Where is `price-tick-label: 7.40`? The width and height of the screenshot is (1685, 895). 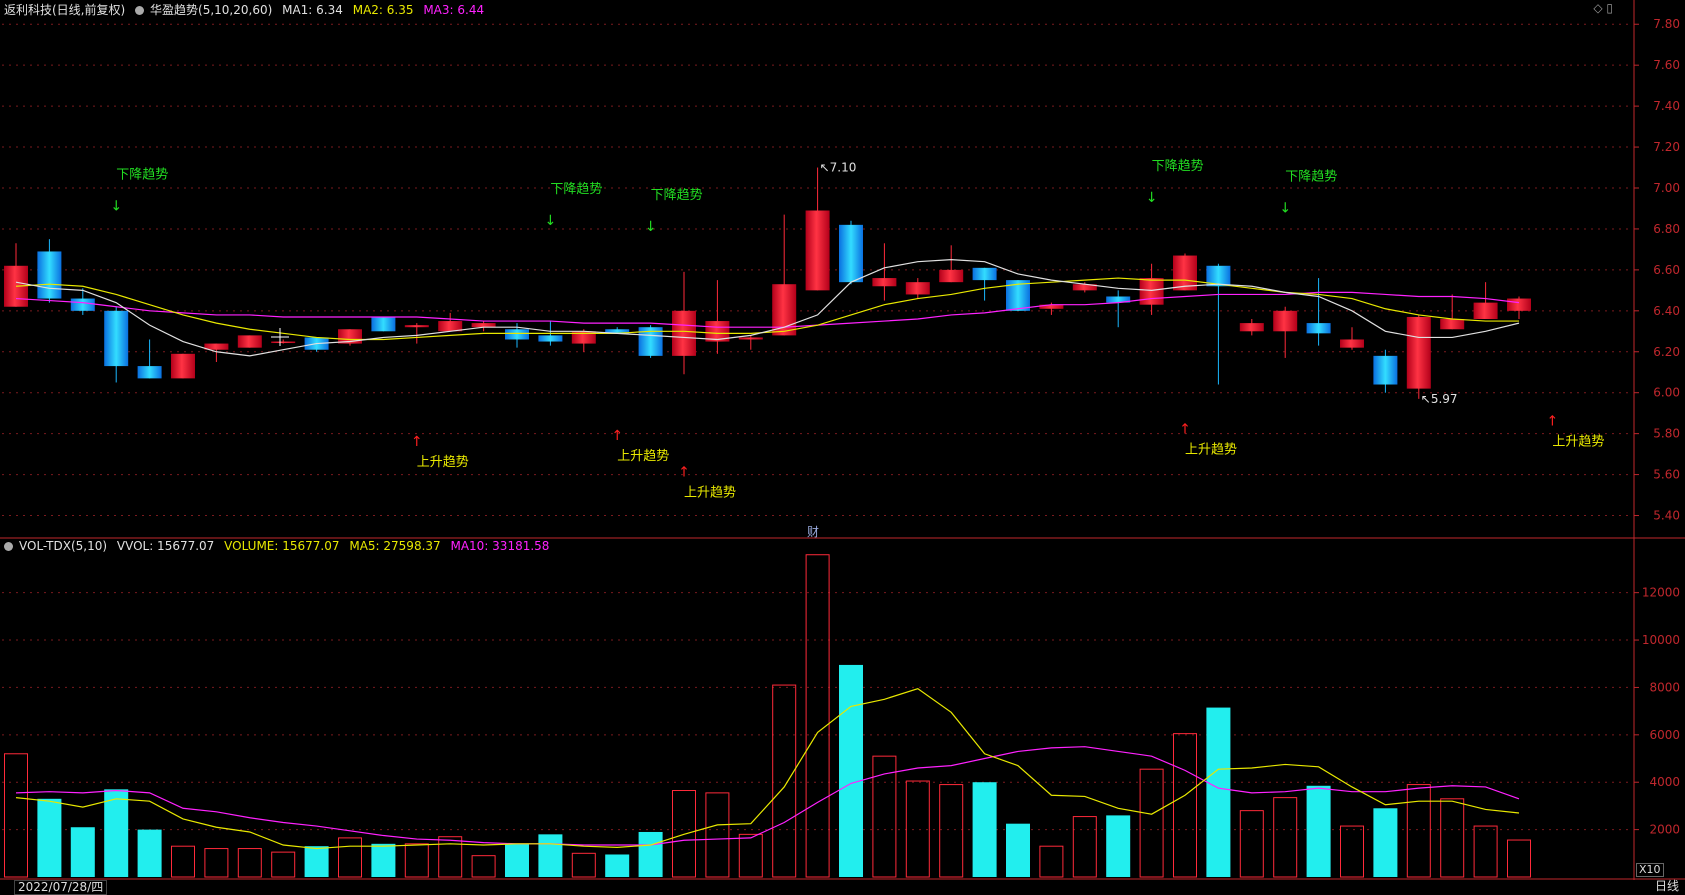 price-tick-label: 7.40 is located at coordinates (1666, 106).